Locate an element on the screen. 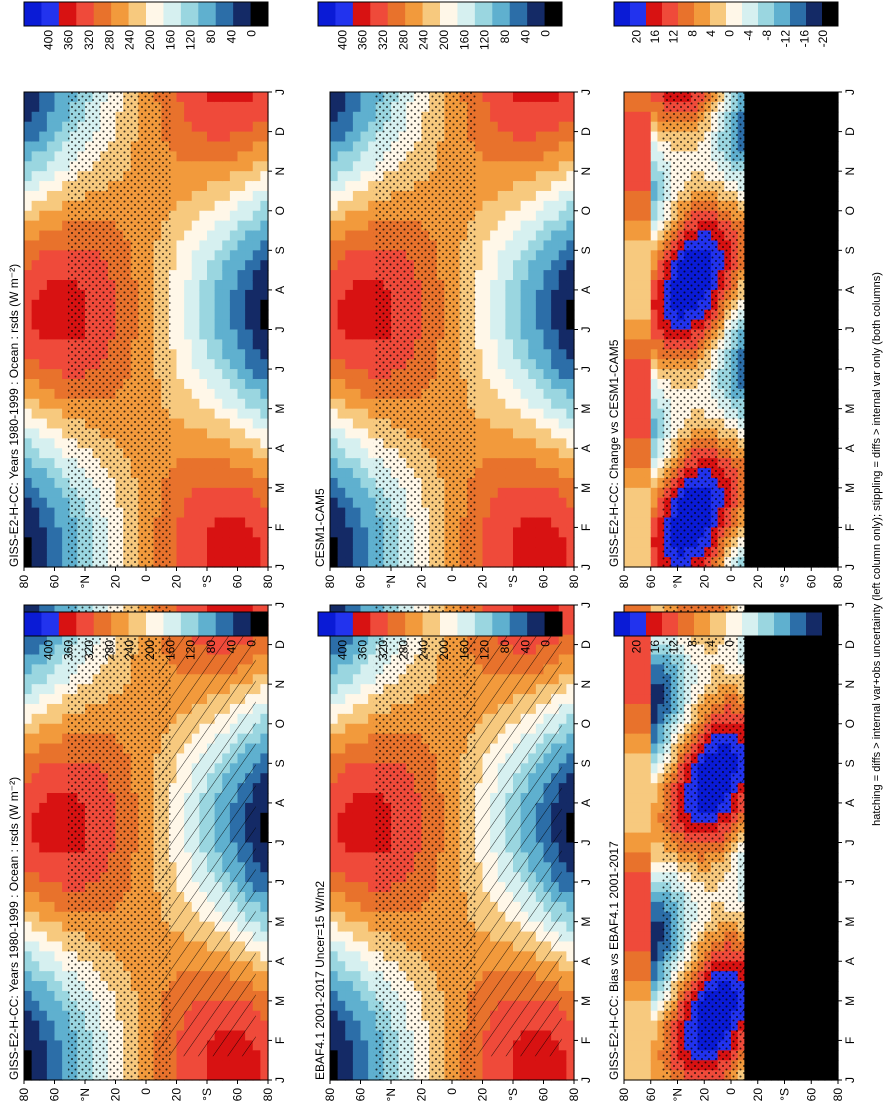  colorbar-swatch is located at coordinates (172, 624).